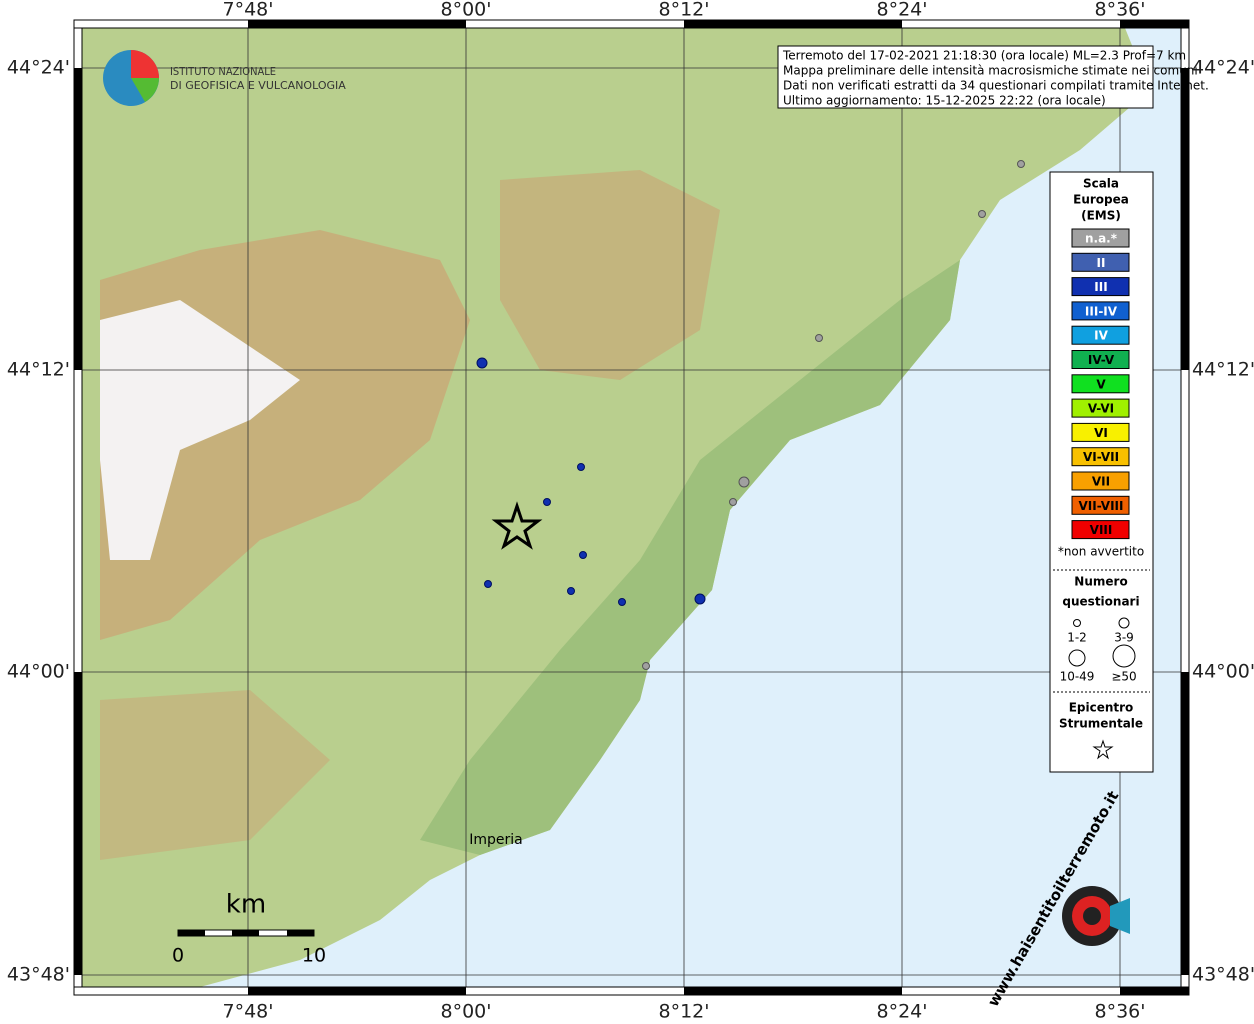  Describe the element at coordinates (223, 71) in the screenshot. I see `org-name: ISTITUTO NAZIONALE` at that location.